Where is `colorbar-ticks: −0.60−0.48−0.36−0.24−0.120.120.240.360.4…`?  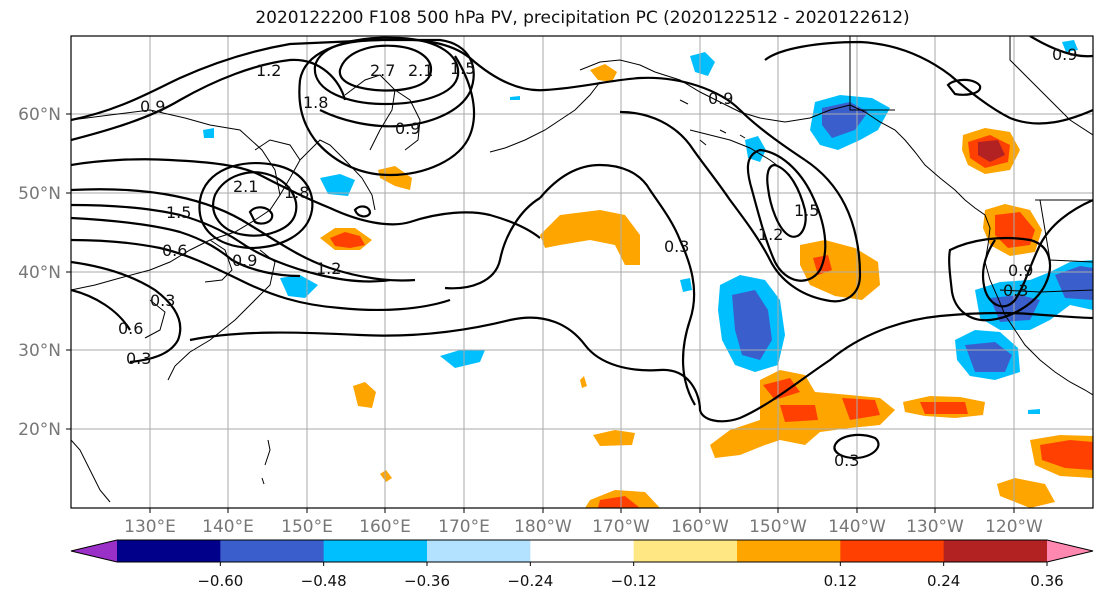 colorbar-ticks: −0.60−0.48−0.36−0.24−0.120.120.240.360.4… is located at coordinates (630, 576).